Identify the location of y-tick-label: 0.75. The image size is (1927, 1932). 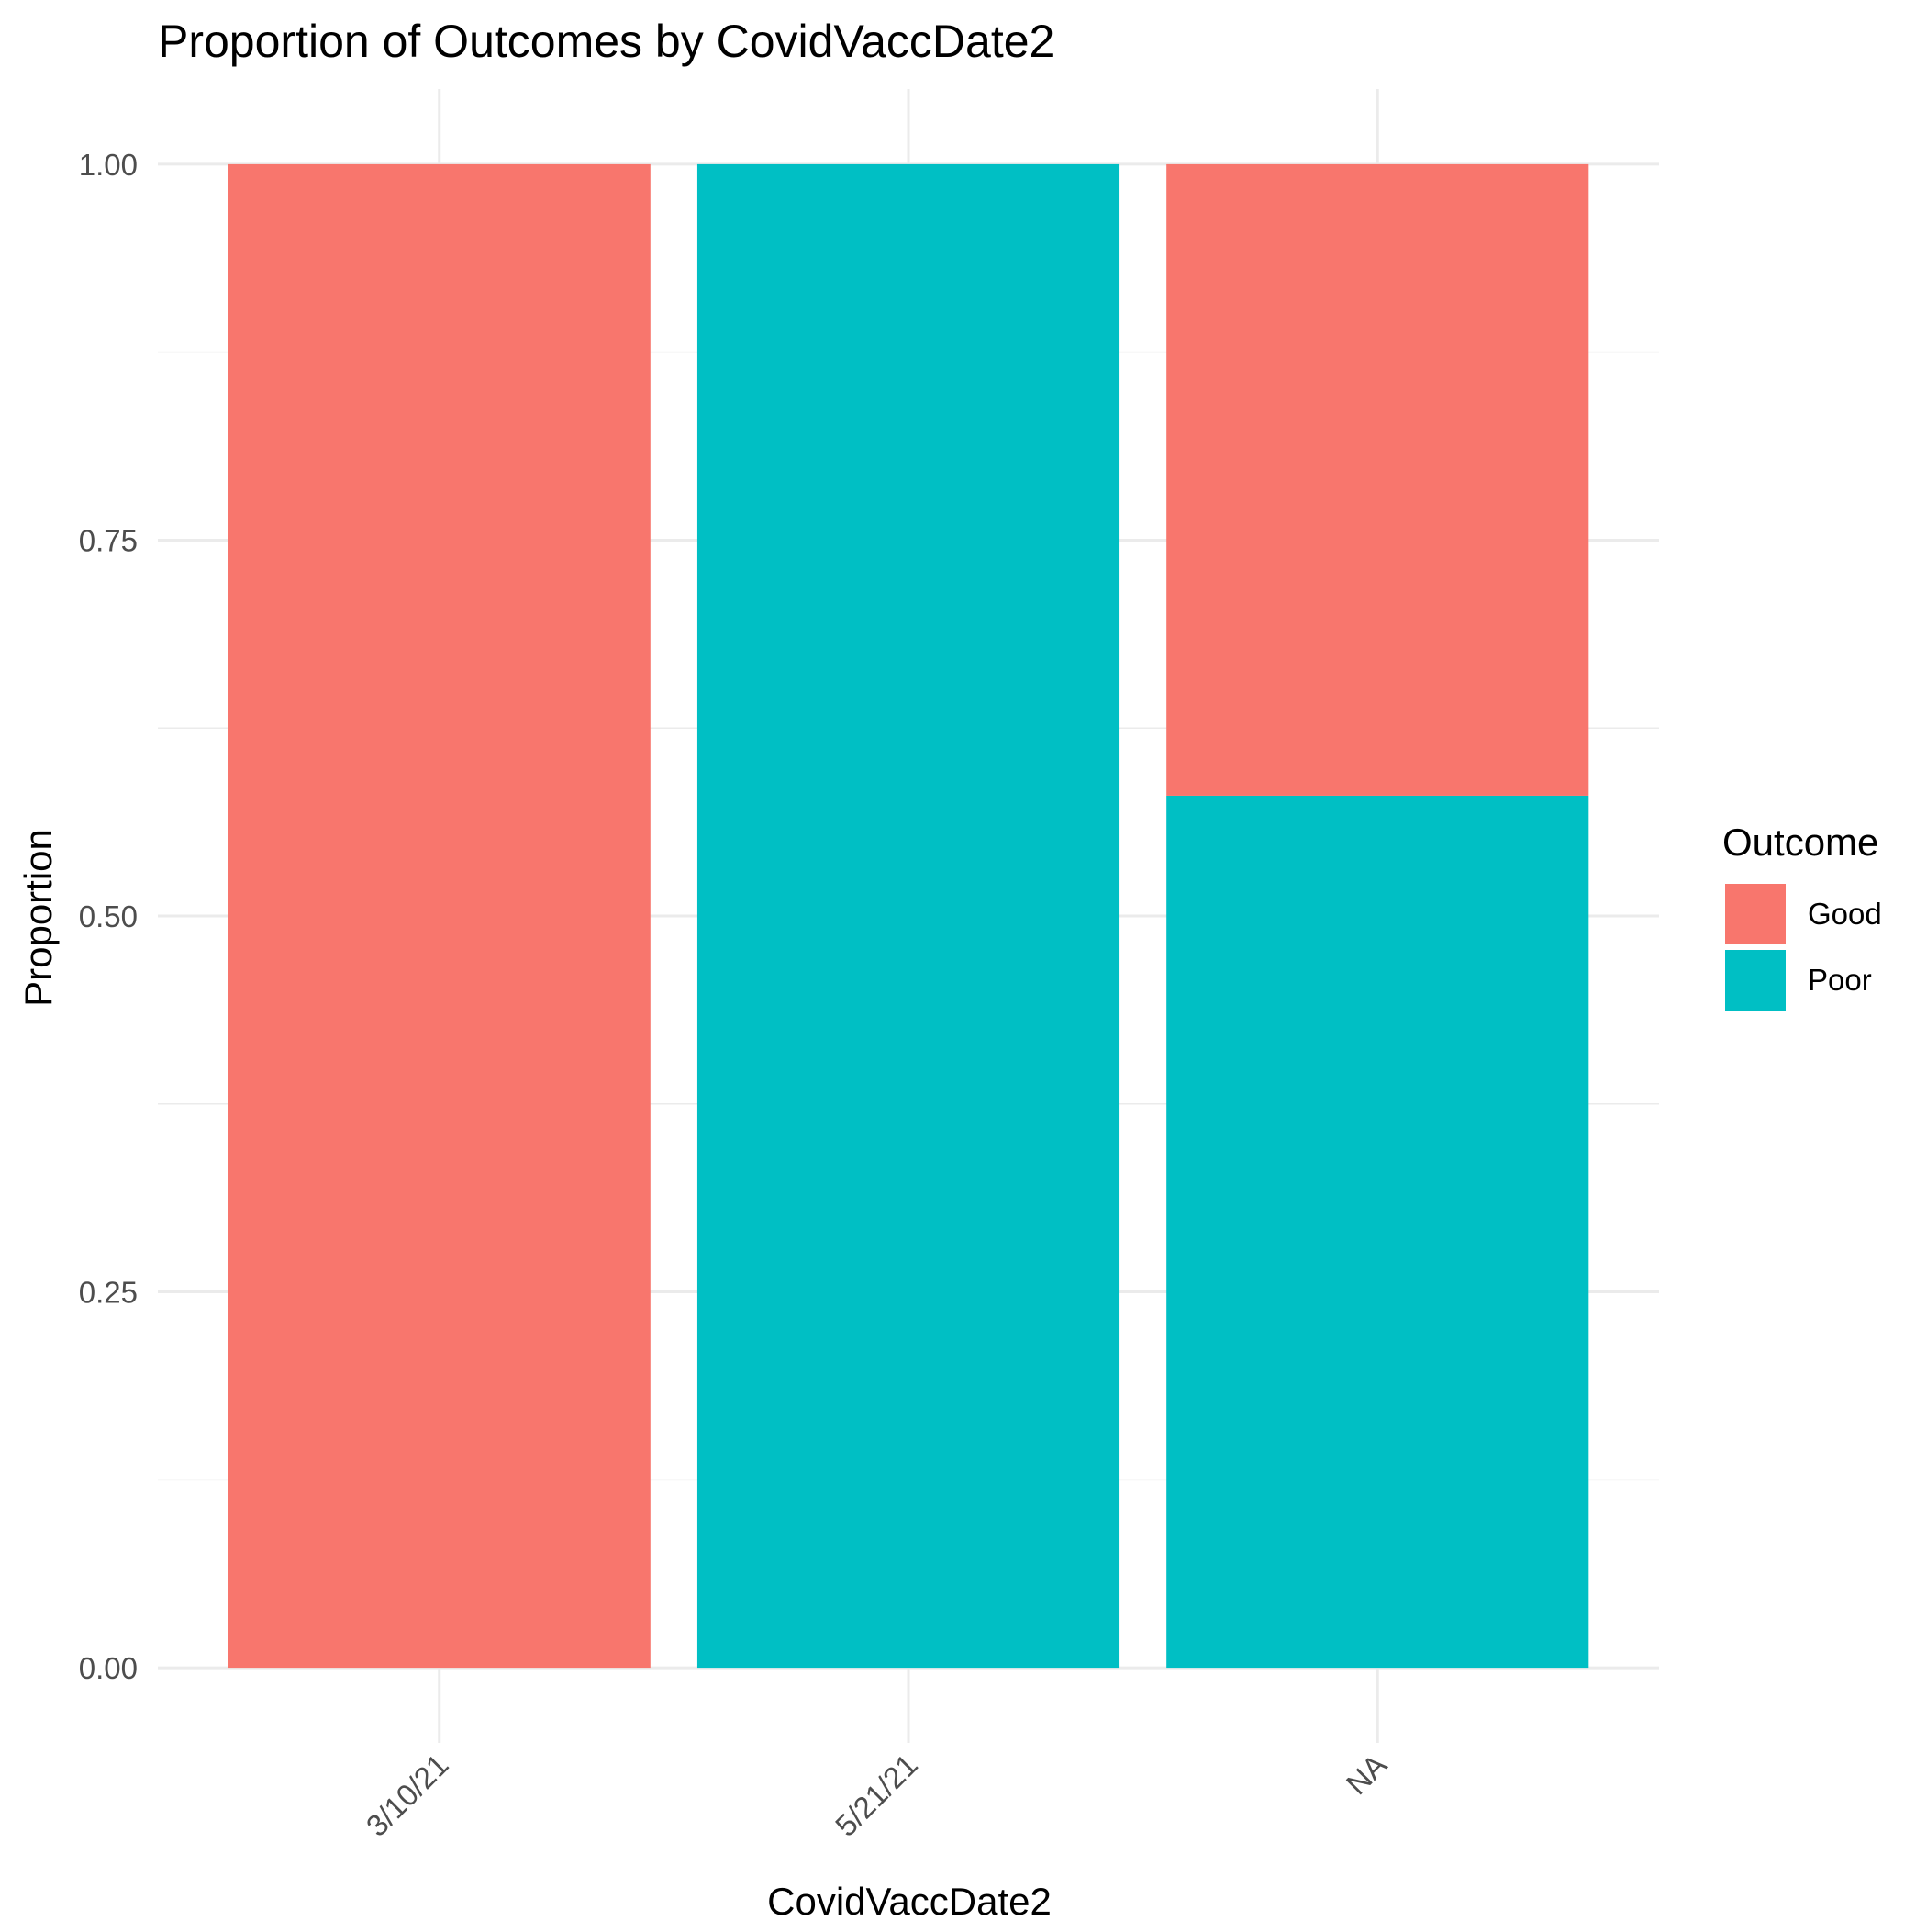
(108, 540).